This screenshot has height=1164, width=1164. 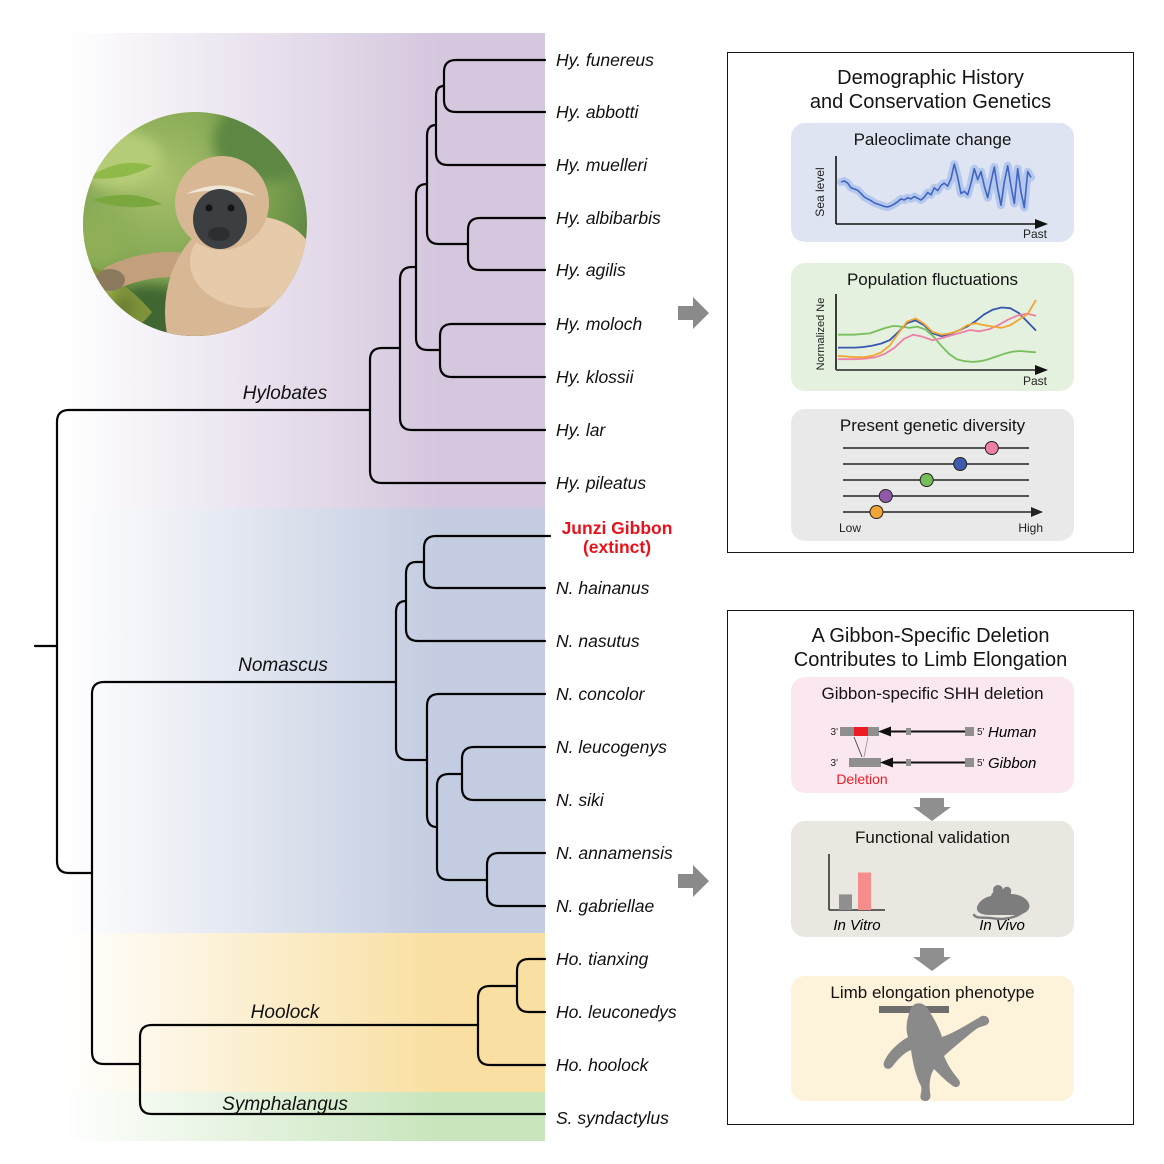 I want to click on population-ylabel: Normalized Ne, so click(x=821, y=334).